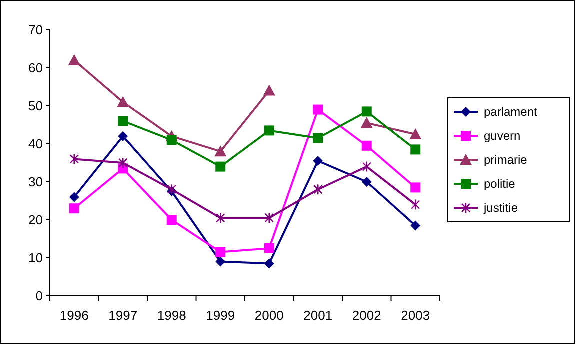  What do you see at coordinates (415, 315) in the screenshot?
I see `x-tick-label: 2003` at bounding box center [415, 315].